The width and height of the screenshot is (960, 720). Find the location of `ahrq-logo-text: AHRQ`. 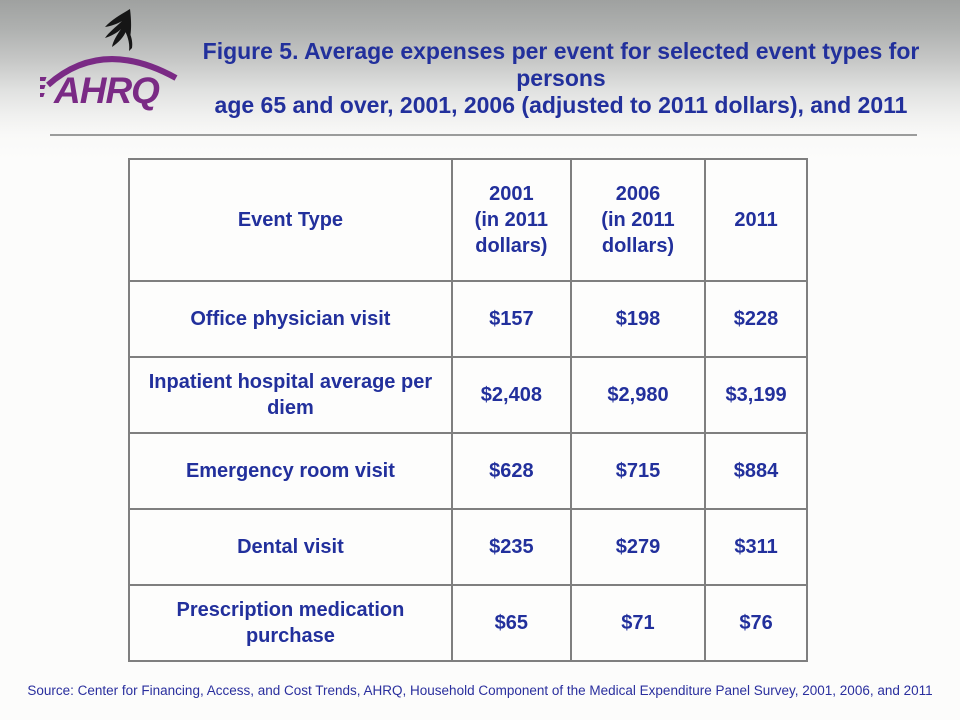

ahrq-logo-text: AHRQ is located at coordinates (106, 90).